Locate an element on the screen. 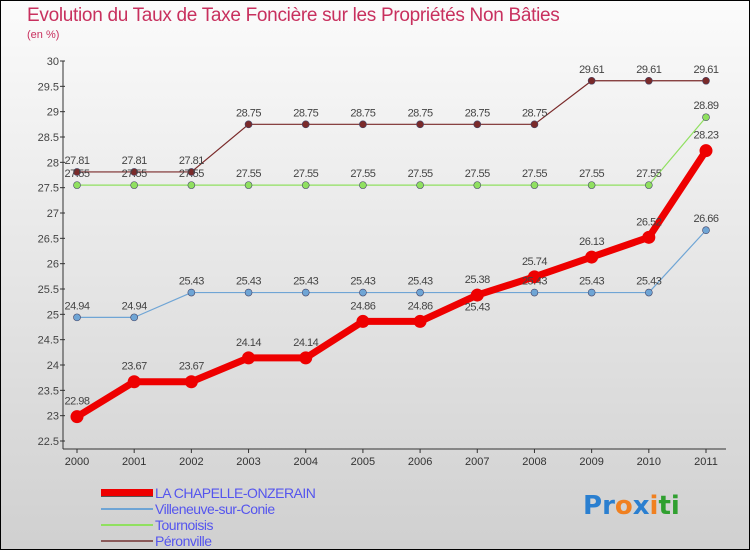 The image size is (750, 551). x-tick-label: 2007 is located at coordinates (477, 462).